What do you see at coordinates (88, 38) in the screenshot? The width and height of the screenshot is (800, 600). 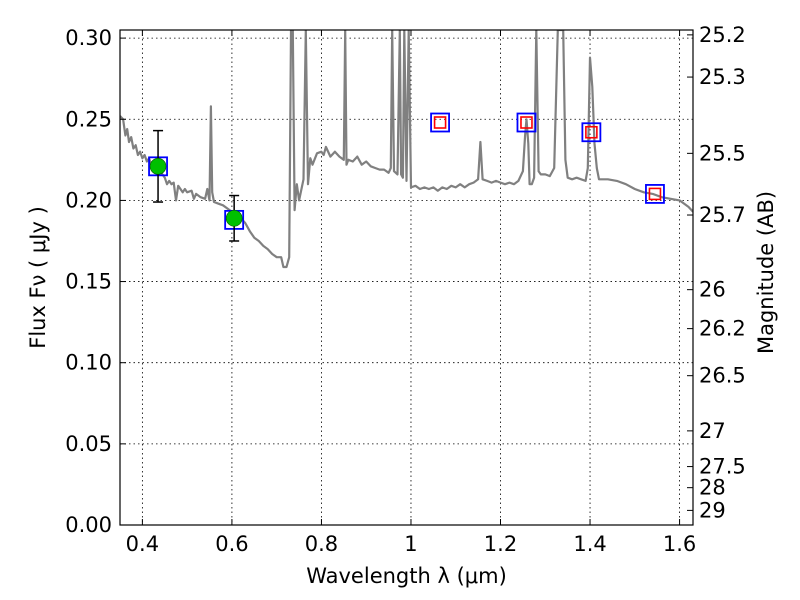 I see `y-tick-label: 0.30` at bounding box center [88, 38].